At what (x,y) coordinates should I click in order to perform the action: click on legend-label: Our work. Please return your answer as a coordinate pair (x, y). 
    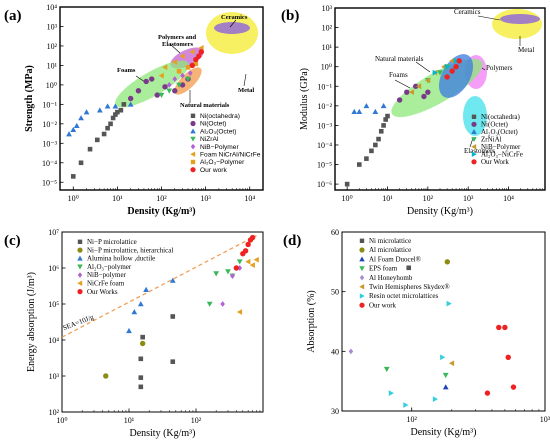
    Looking at the image, I should click on (213, 170).